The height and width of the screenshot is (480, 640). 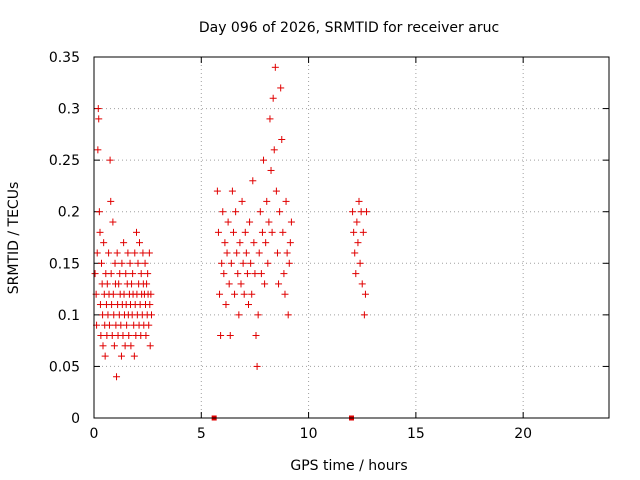 What do you see at coordinates (416, 434) in the screenshot?
I see `x-tick-label: 15` at bounding box center [416, 434].